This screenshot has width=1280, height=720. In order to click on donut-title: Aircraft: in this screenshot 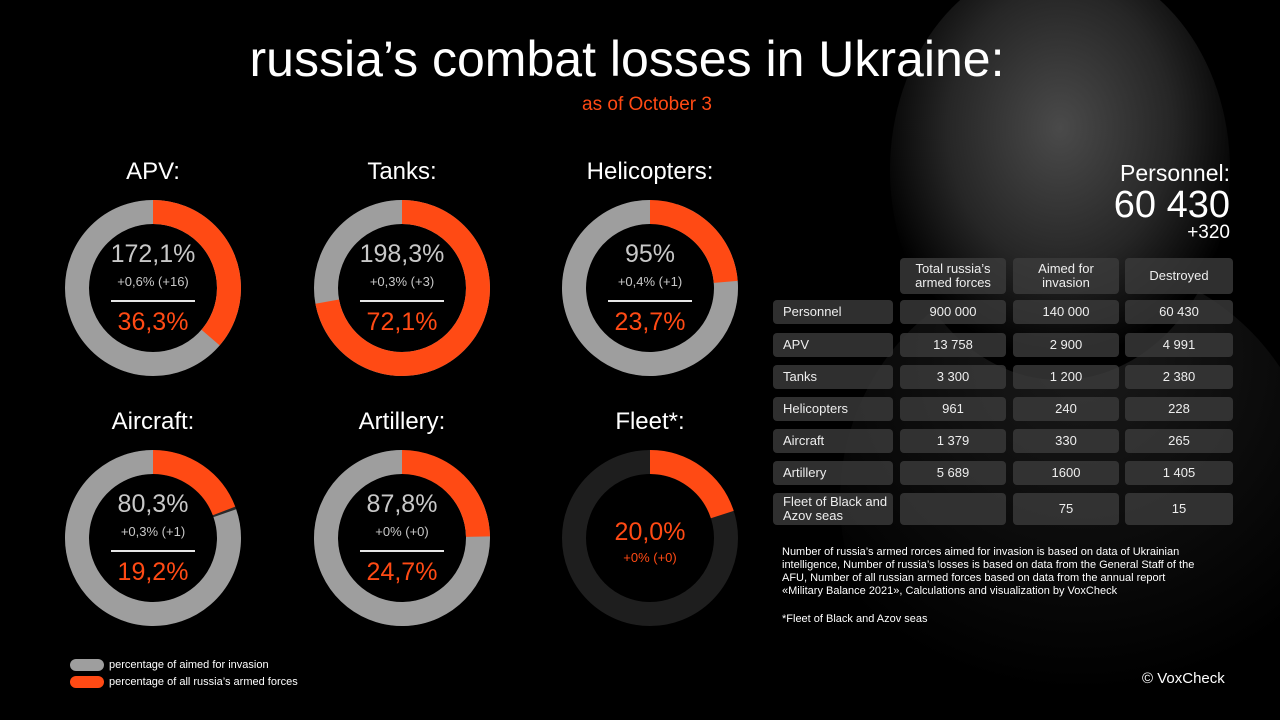, I will do `click(153, 421)`.